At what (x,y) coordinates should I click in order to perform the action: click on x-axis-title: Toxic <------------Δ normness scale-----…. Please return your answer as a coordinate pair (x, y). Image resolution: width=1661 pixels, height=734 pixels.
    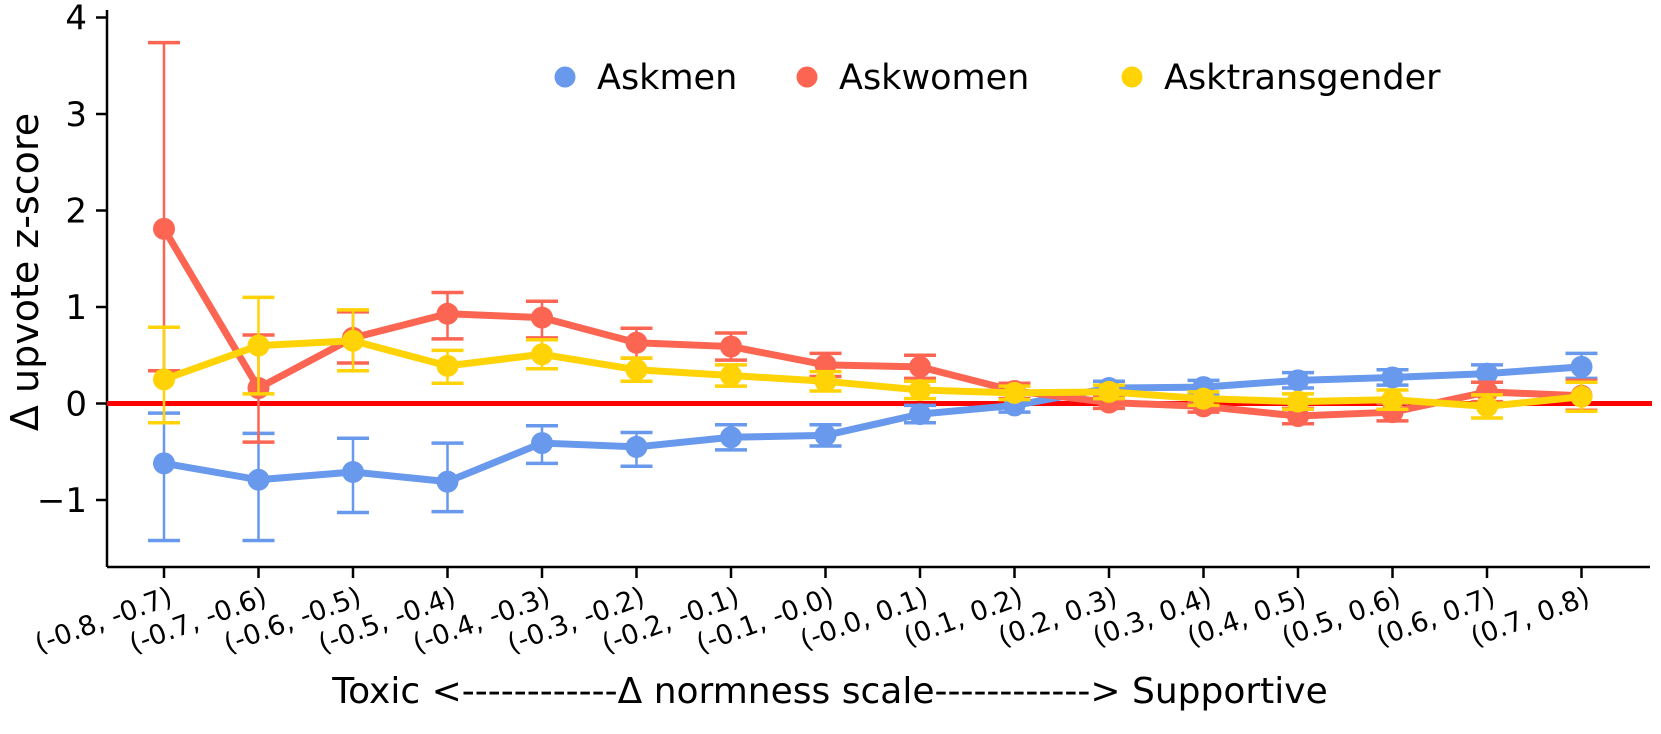
    Looking at the image, I should click on (829, 691).